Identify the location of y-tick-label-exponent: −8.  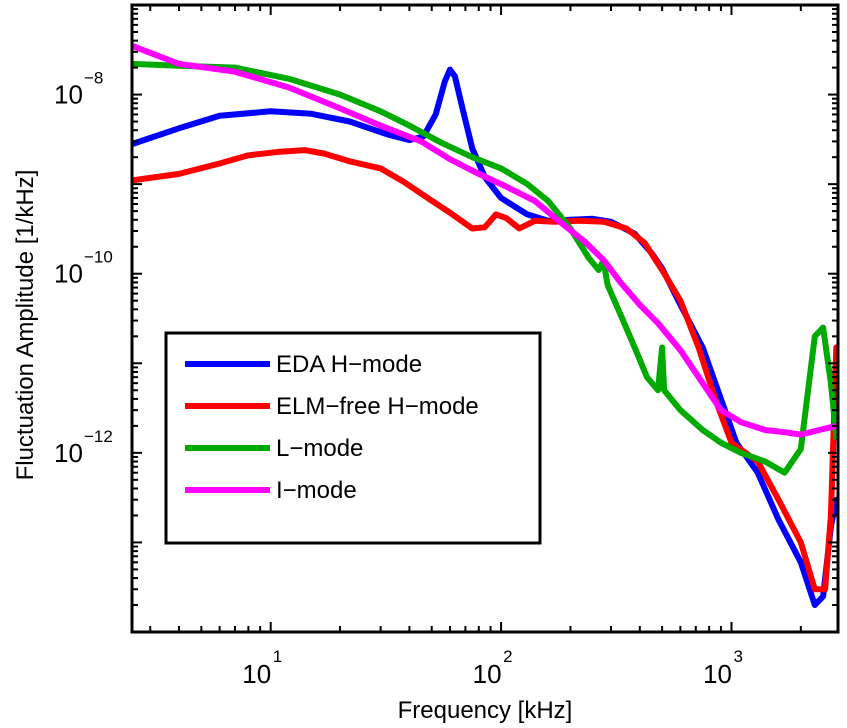
(93, 78).